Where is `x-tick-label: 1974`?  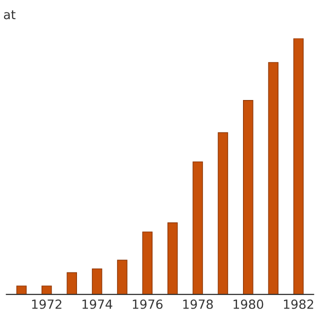 x-tick-label: 1974 is located at coordinates (97, 304).